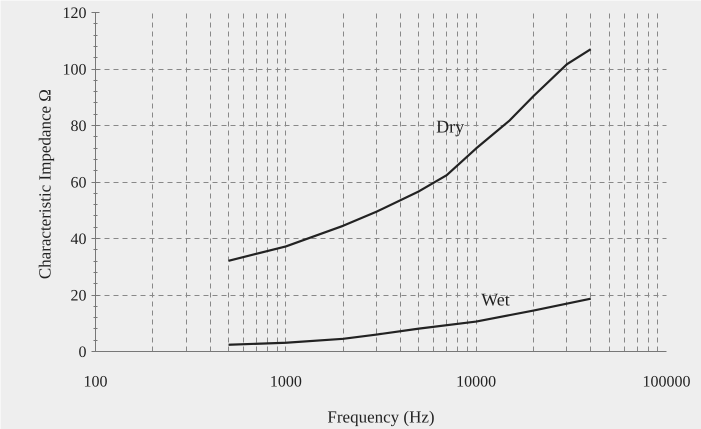 This screenshot has width=701, height=429. I want to click on y-tick-label: 0, so click(82, 352).